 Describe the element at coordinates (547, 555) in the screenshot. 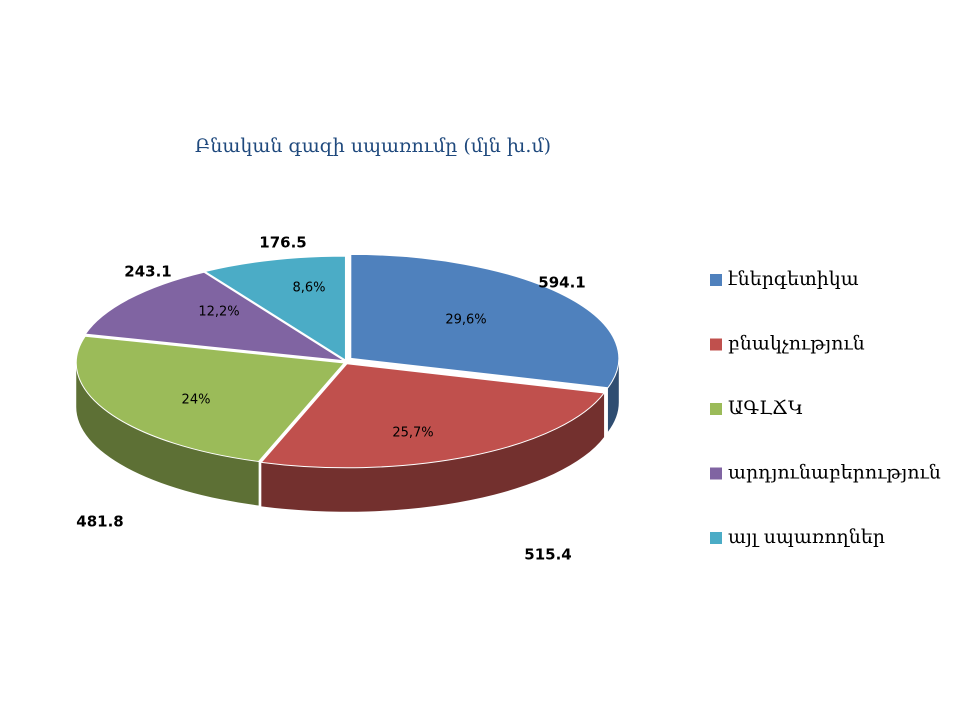

I see `value-label: 515.4` at that location.